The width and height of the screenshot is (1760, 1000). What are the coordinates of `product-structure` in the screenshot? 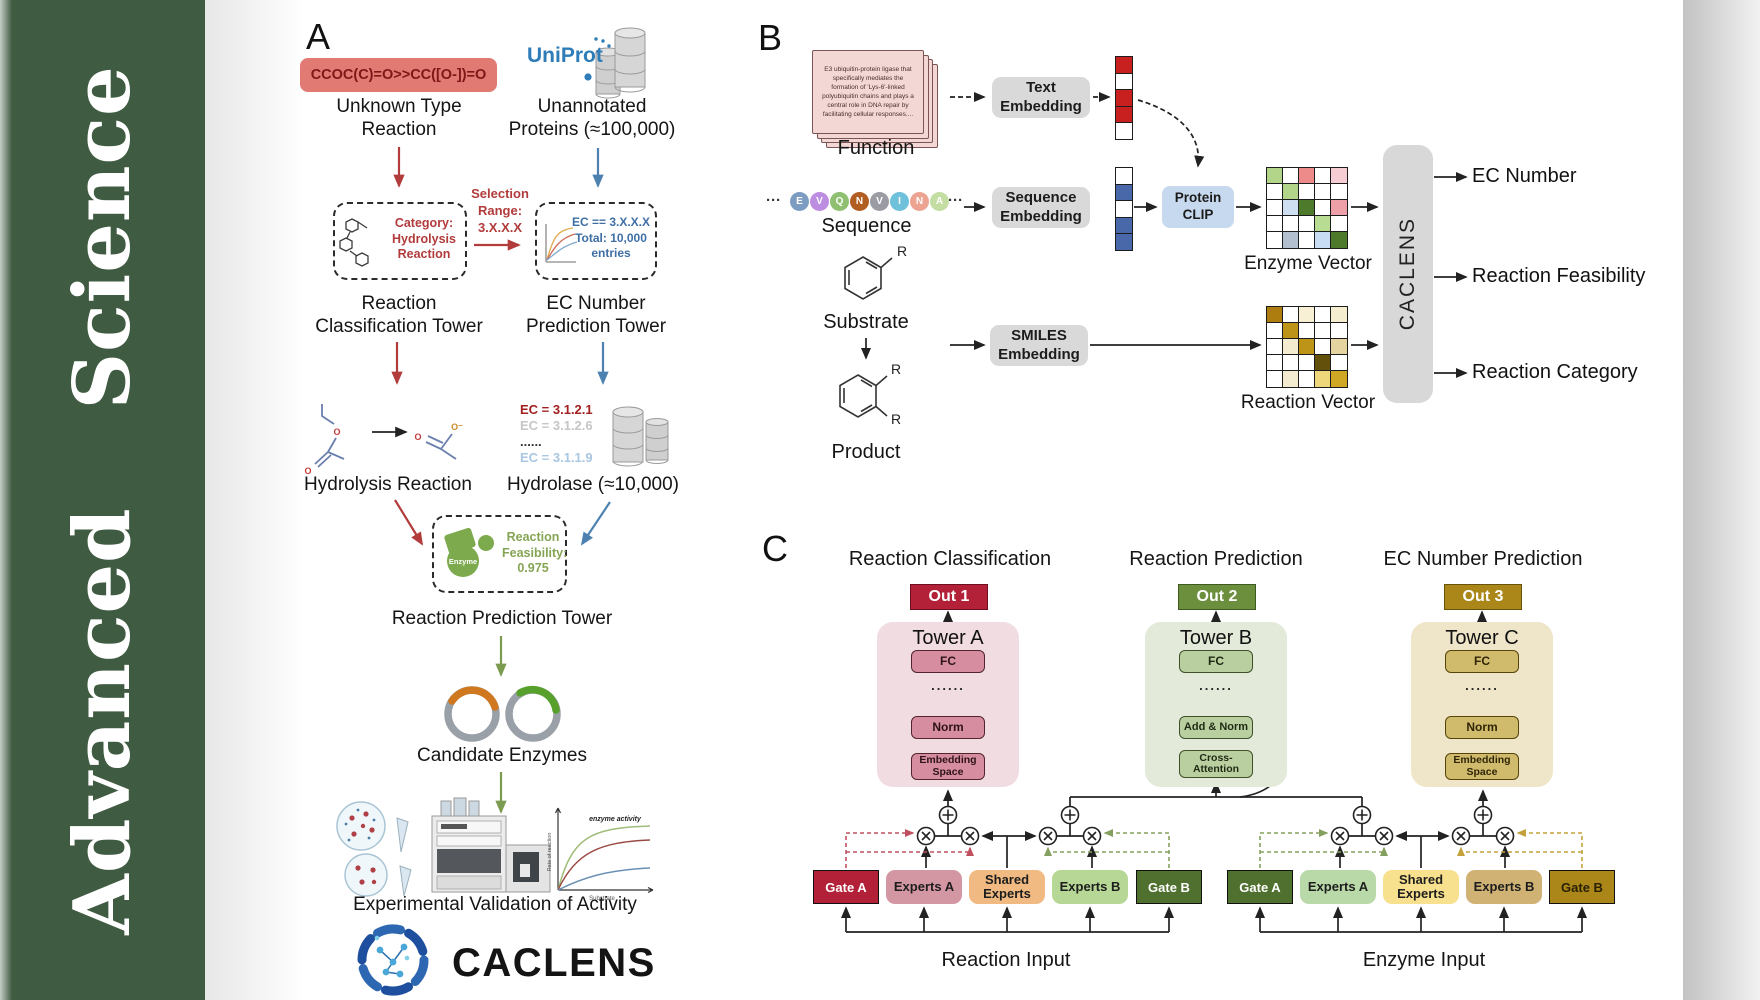 It's located at (863, 396).